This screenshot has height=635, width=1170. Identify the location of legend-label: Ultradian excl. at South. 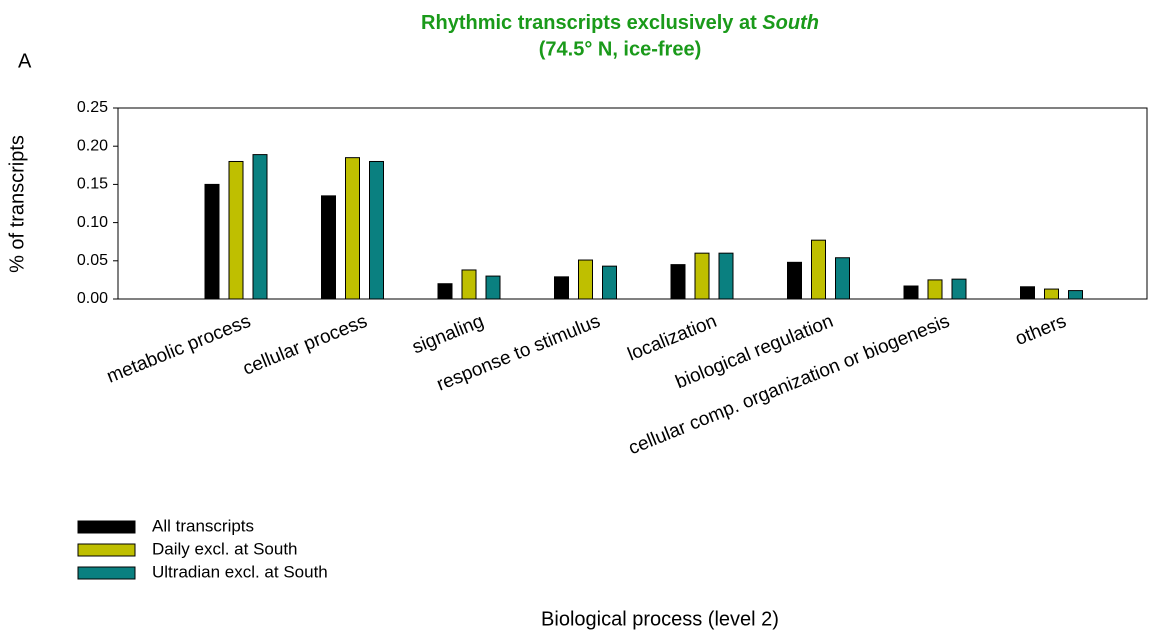
(240, 571).